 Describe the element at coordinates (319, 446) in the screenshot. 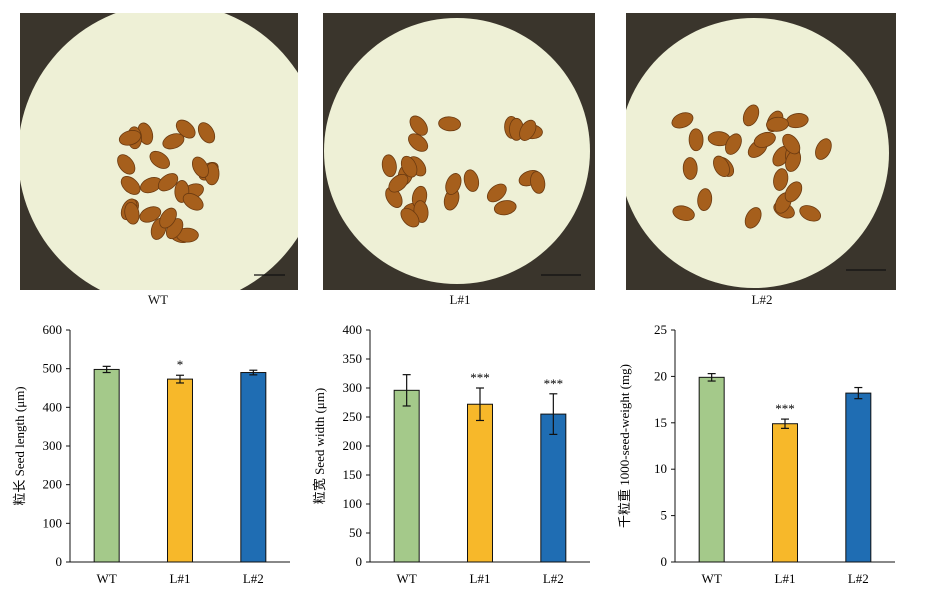

I see `y-axis-label: 粒宽 Seed width (μm)` at that location.